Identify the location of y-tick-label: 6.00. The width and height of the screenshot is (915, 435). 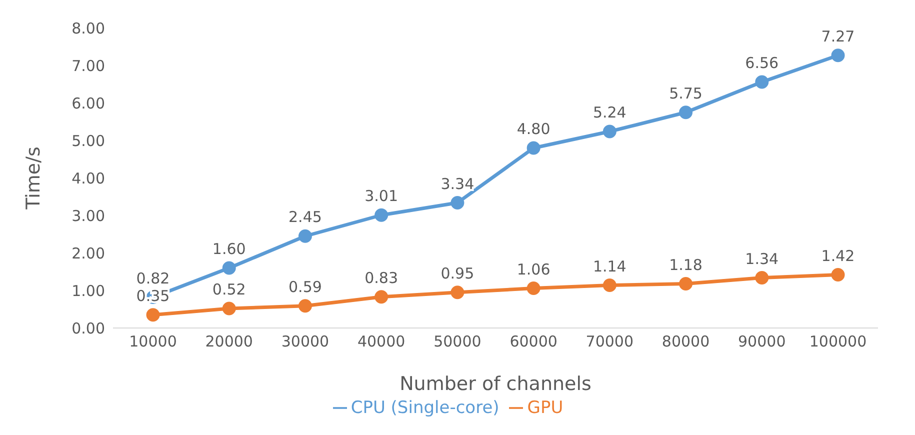
(88, 103).